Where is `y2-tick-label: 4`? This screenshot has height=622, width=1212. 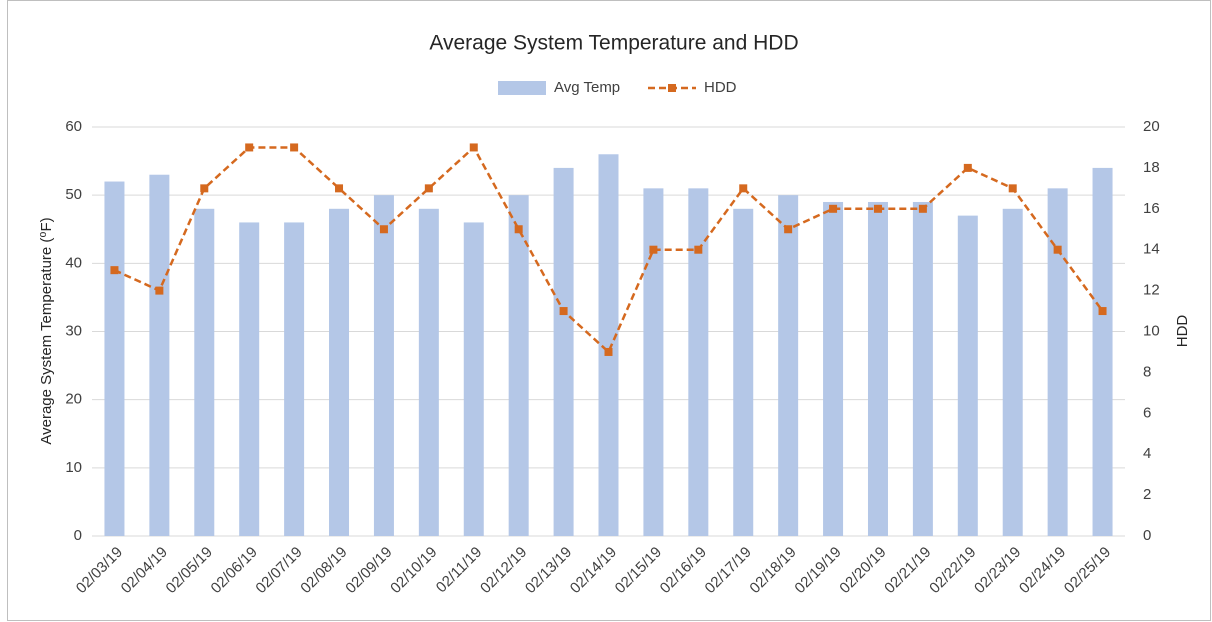 y2-tick-label: 4 is located at coordinates (1147, 453).